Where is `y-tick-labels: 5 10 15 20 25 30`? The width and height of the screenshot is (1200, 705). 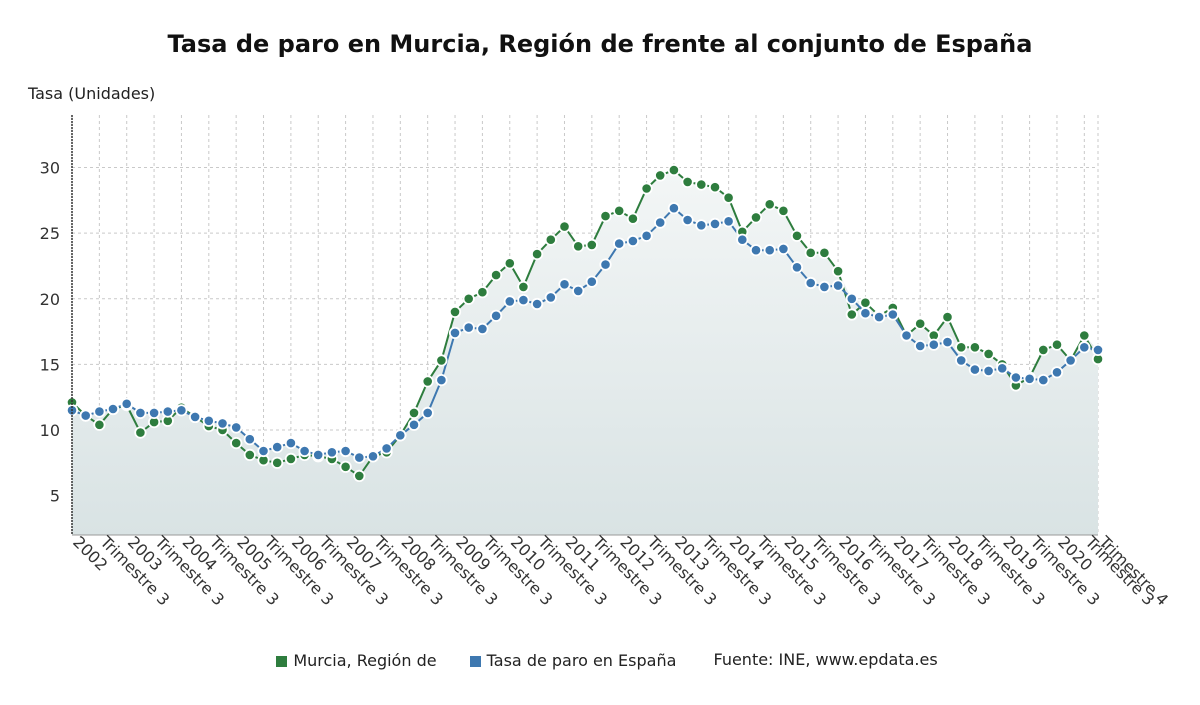
y-tick-labels: 5 10 15 20 25 30 is located at coordinates (50, 332).